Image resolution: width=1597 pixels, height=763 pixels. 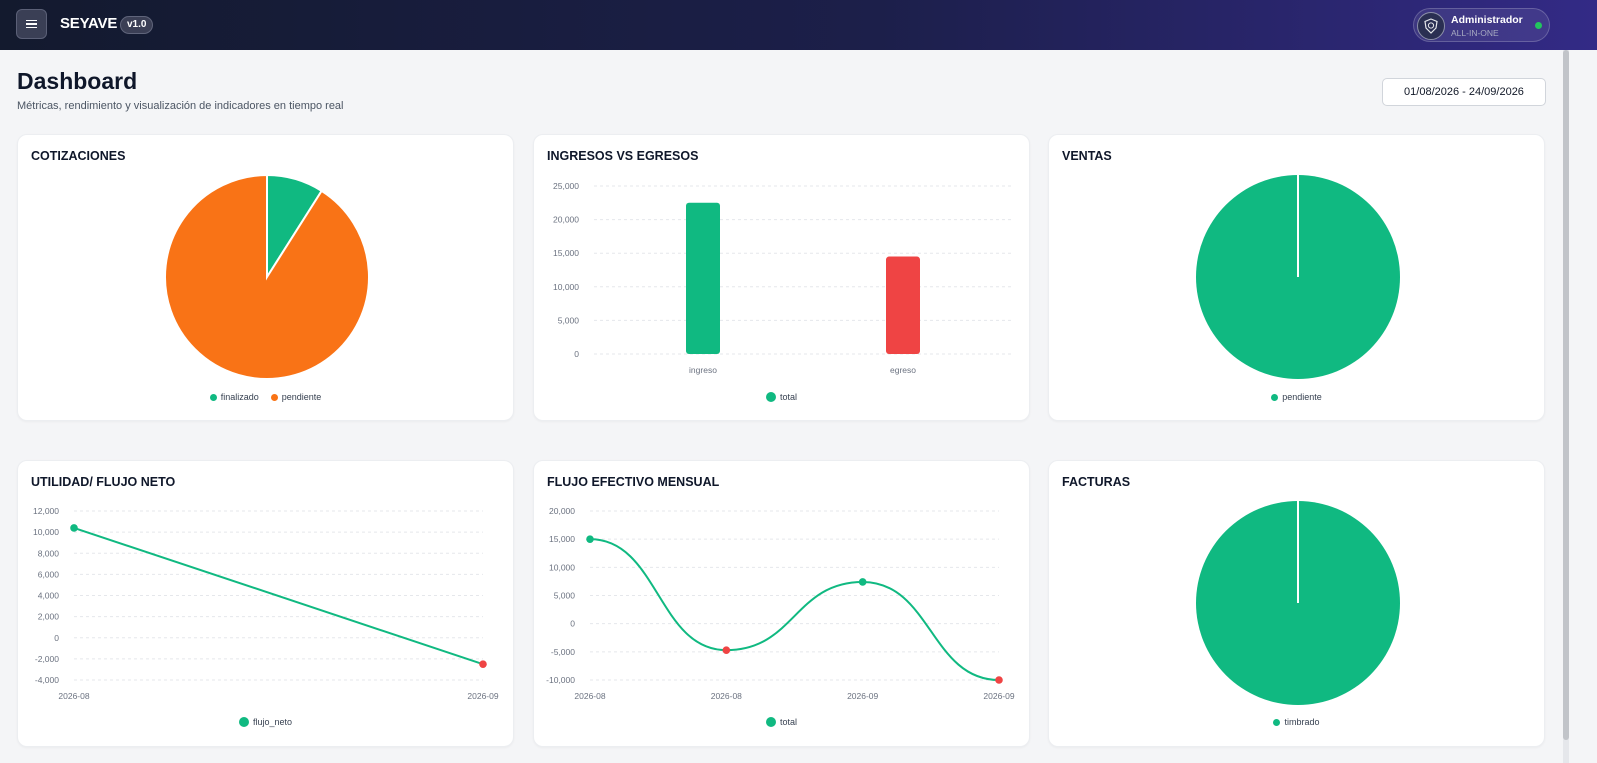 I want to click on chart-legend: timbrado, so click(x=1296, y=722).